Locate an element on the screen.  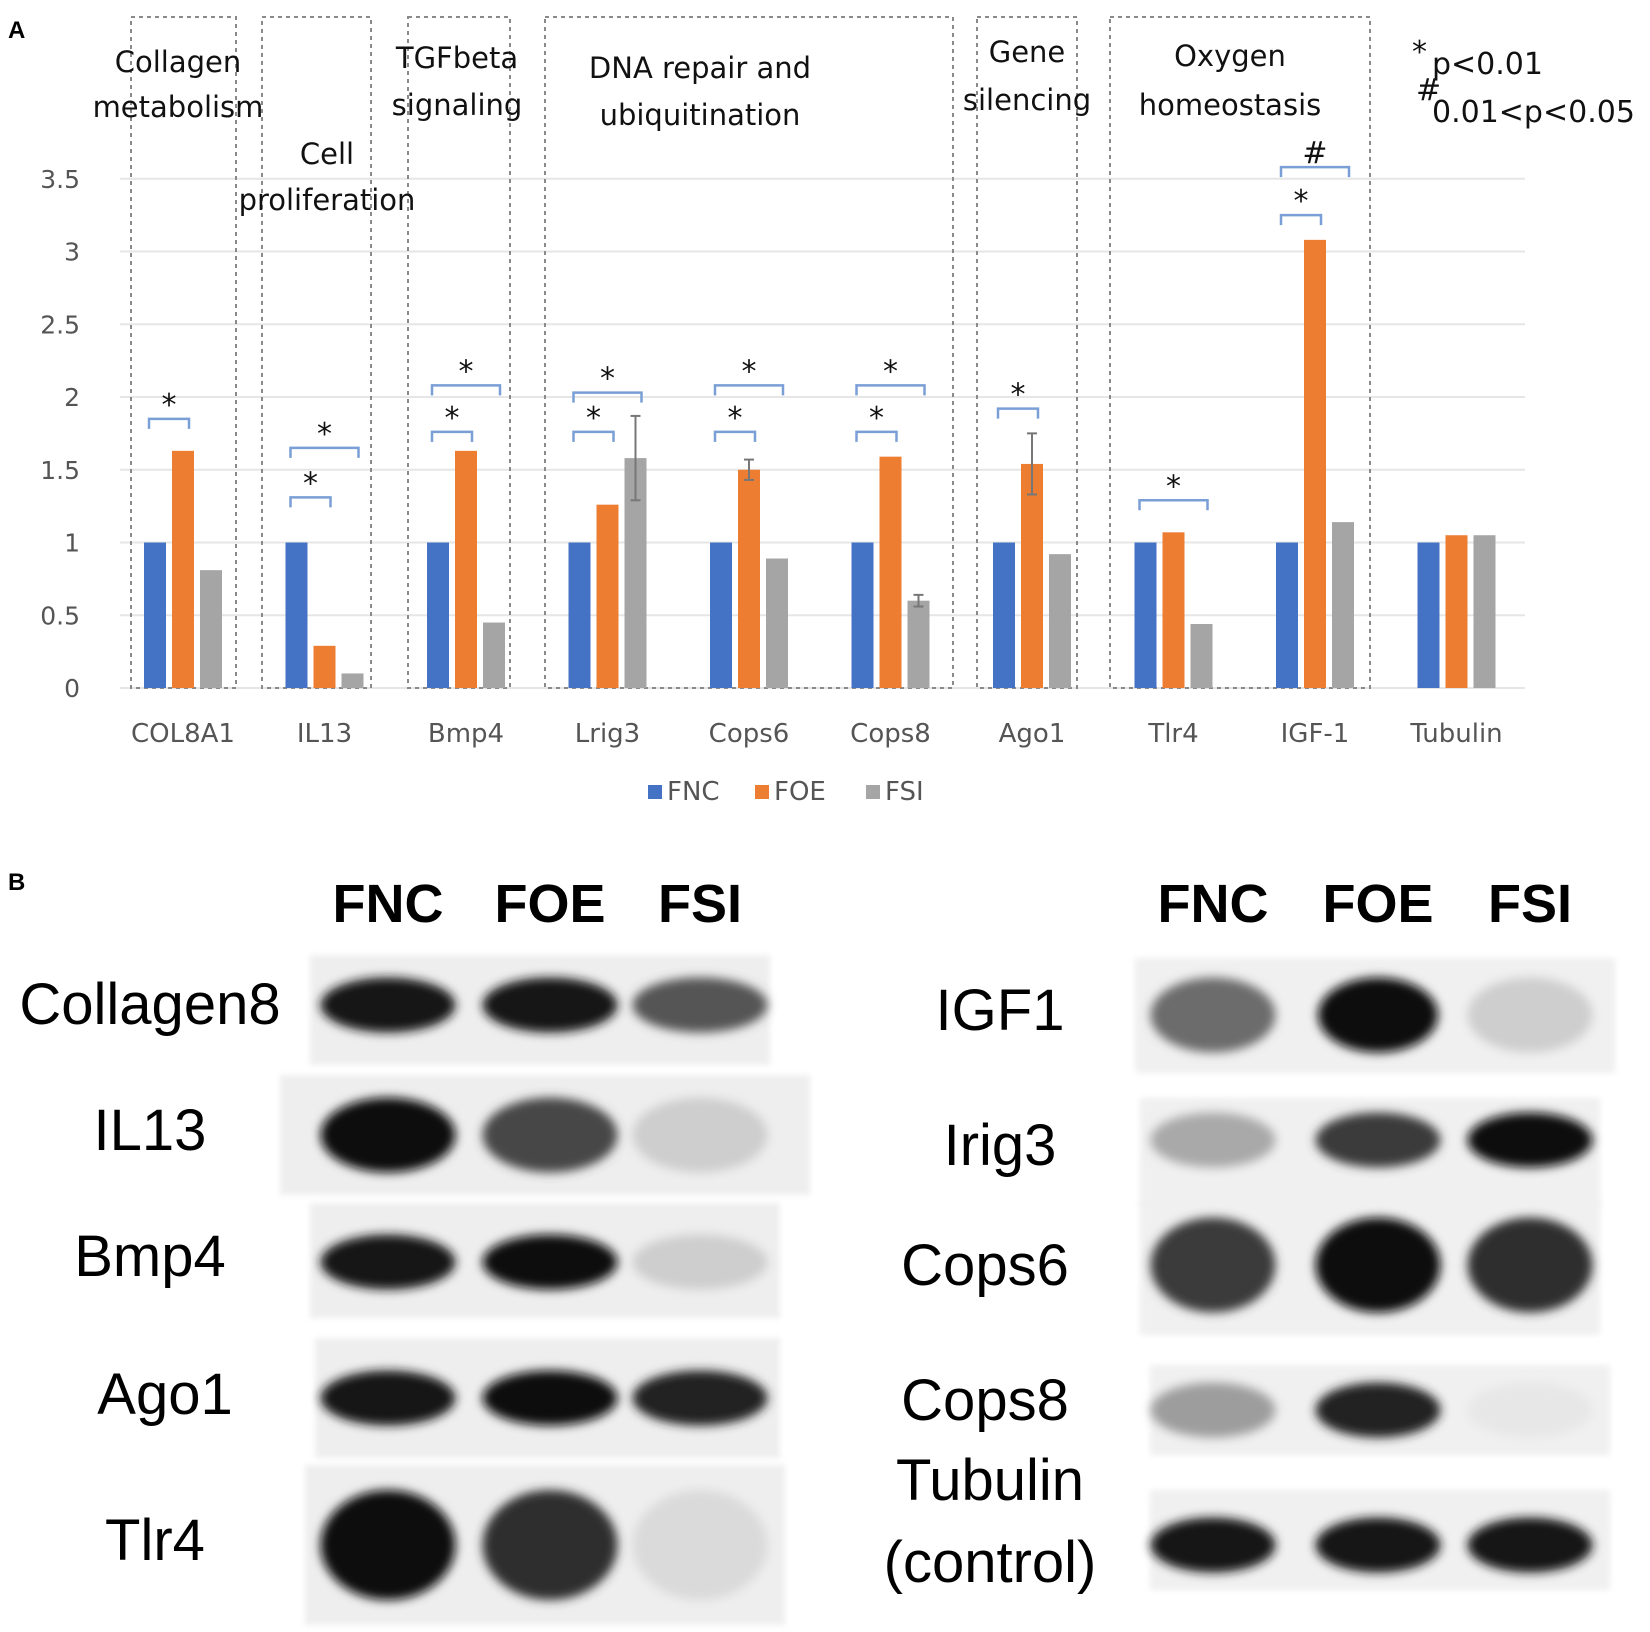
x-category-label: IGF-1 is located at coordinates (1315, 734).